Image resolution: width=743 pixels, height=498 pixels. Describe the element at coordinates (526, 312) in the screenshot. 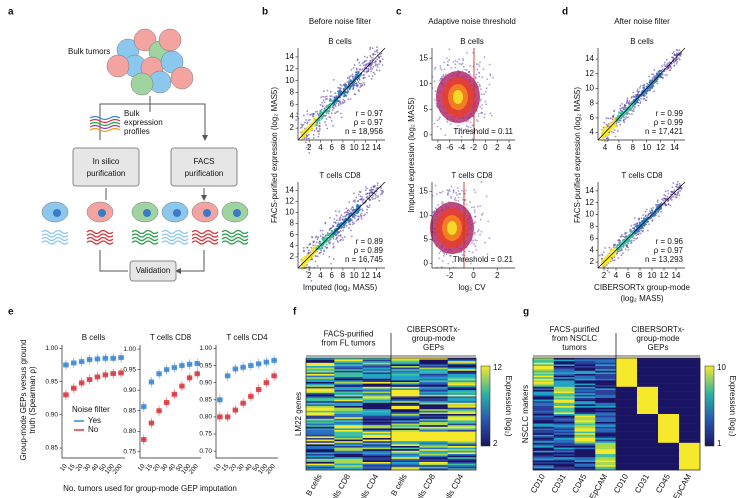

I see `panel-label: g` at that location.